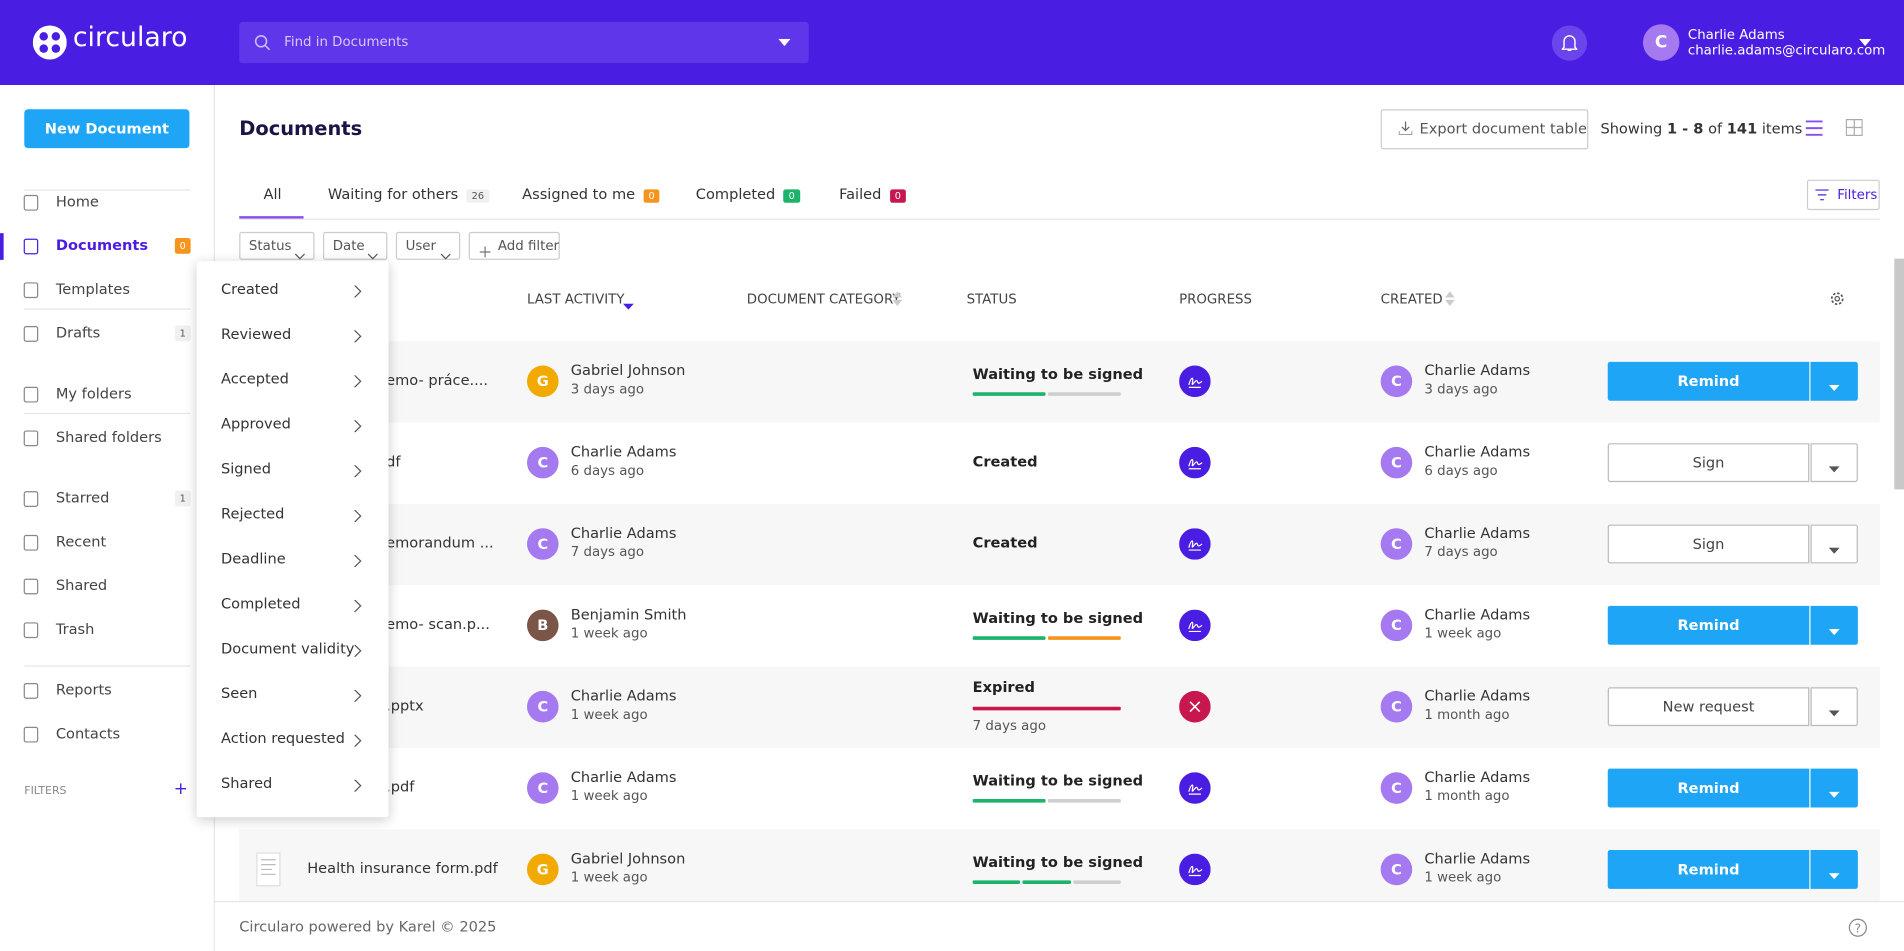 The width and height of the screenshot is (1904, 951). What do you see at coordinates (77, 201) in the screenshot?
I see `nav-item: Home` at bounding box center [77, 201].